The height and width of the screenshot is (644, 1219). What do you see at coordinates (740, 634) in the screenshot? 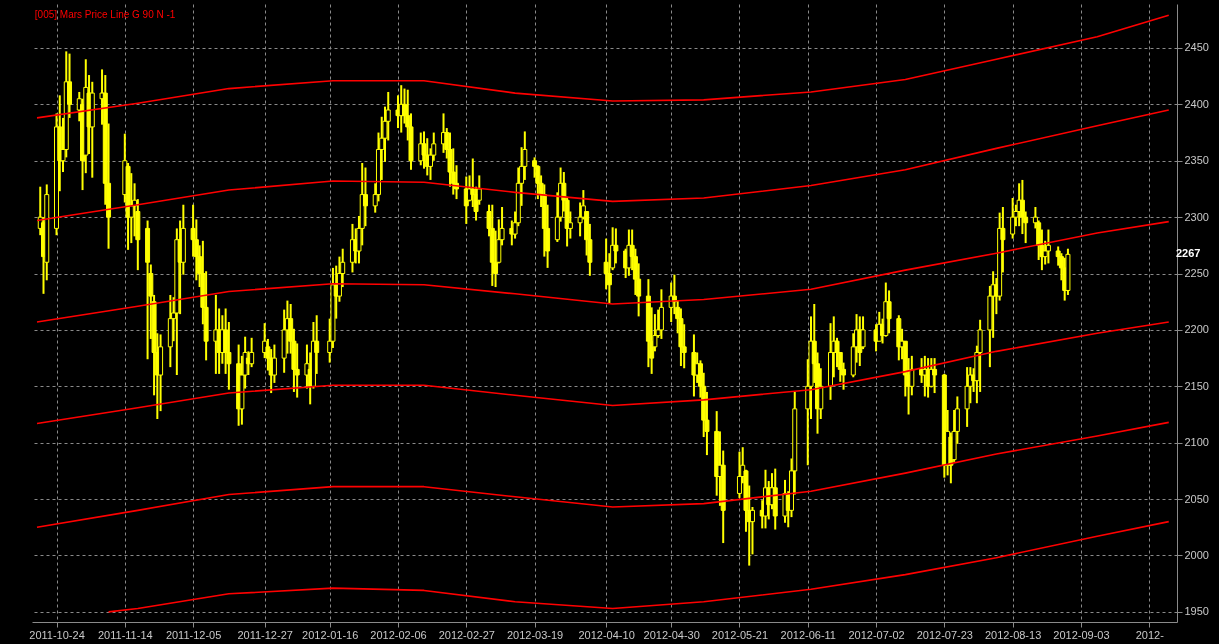
I see `x-tick-label: 2012-05-21` at bounding box center [740, 634].